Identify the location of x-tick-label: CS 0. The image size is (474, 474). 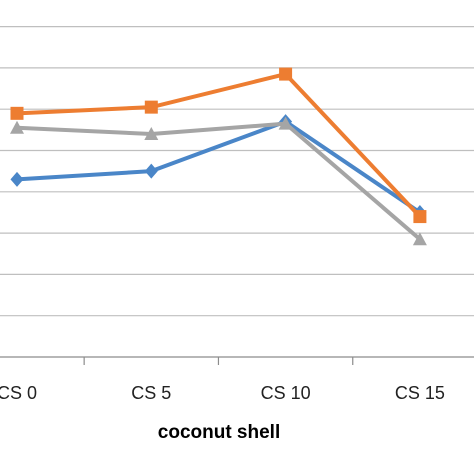
(18, 393).